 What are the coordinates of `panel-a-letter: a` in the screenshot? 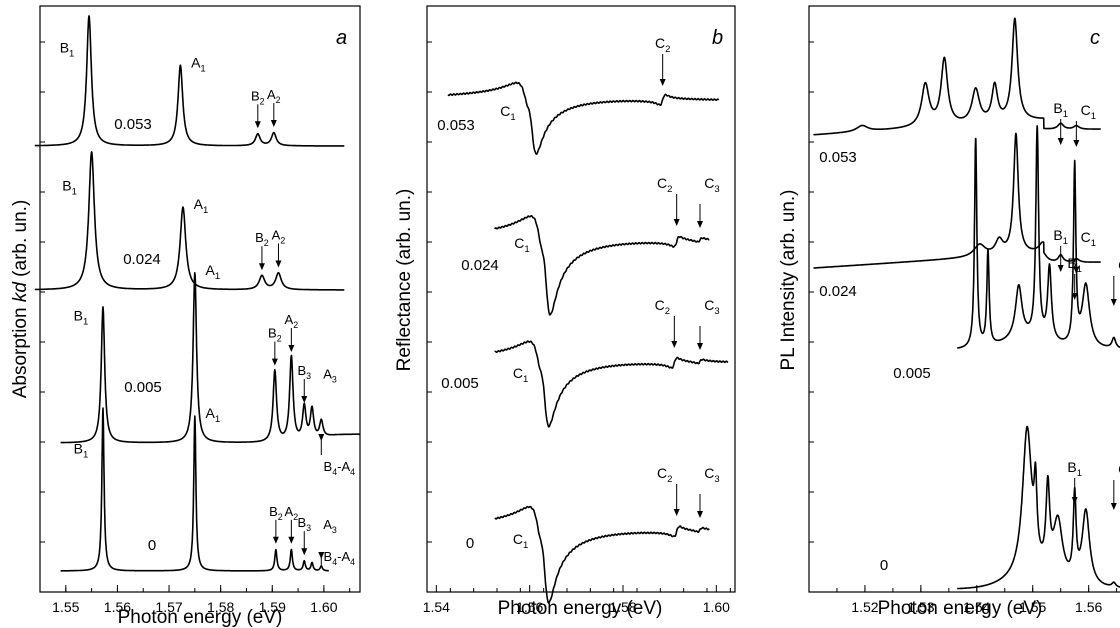 It's located at (341, 38).